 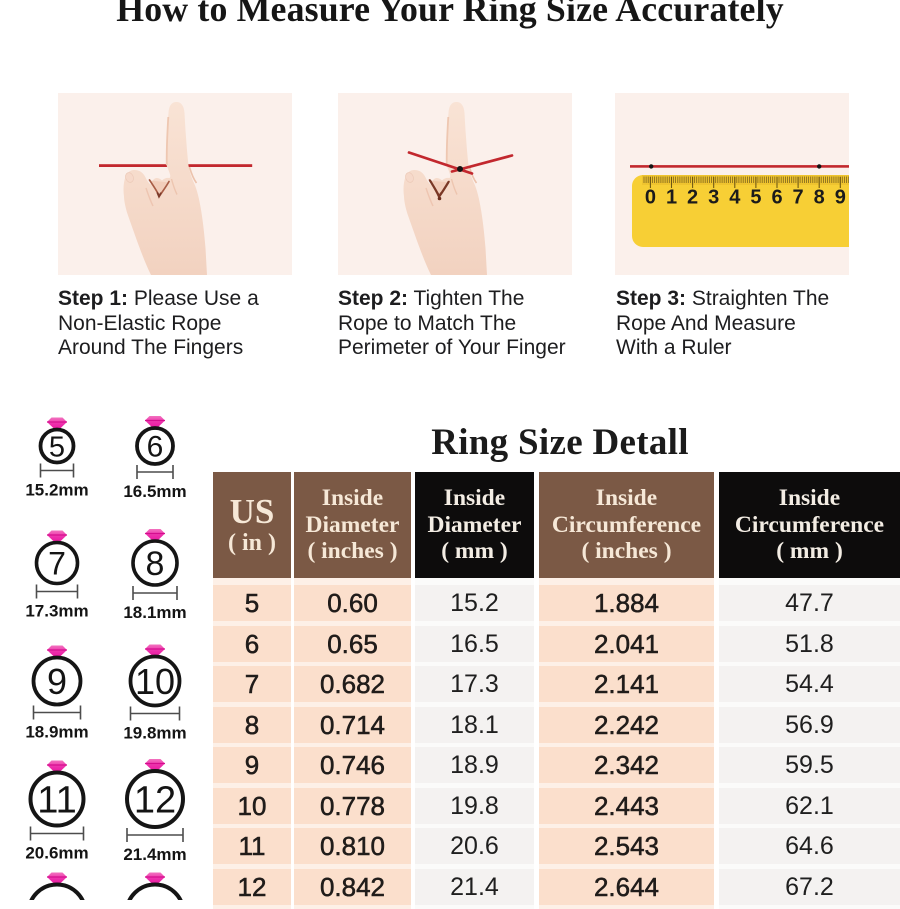 I want to click on svg-text: 20.6mm, so click(x=56, y=853).